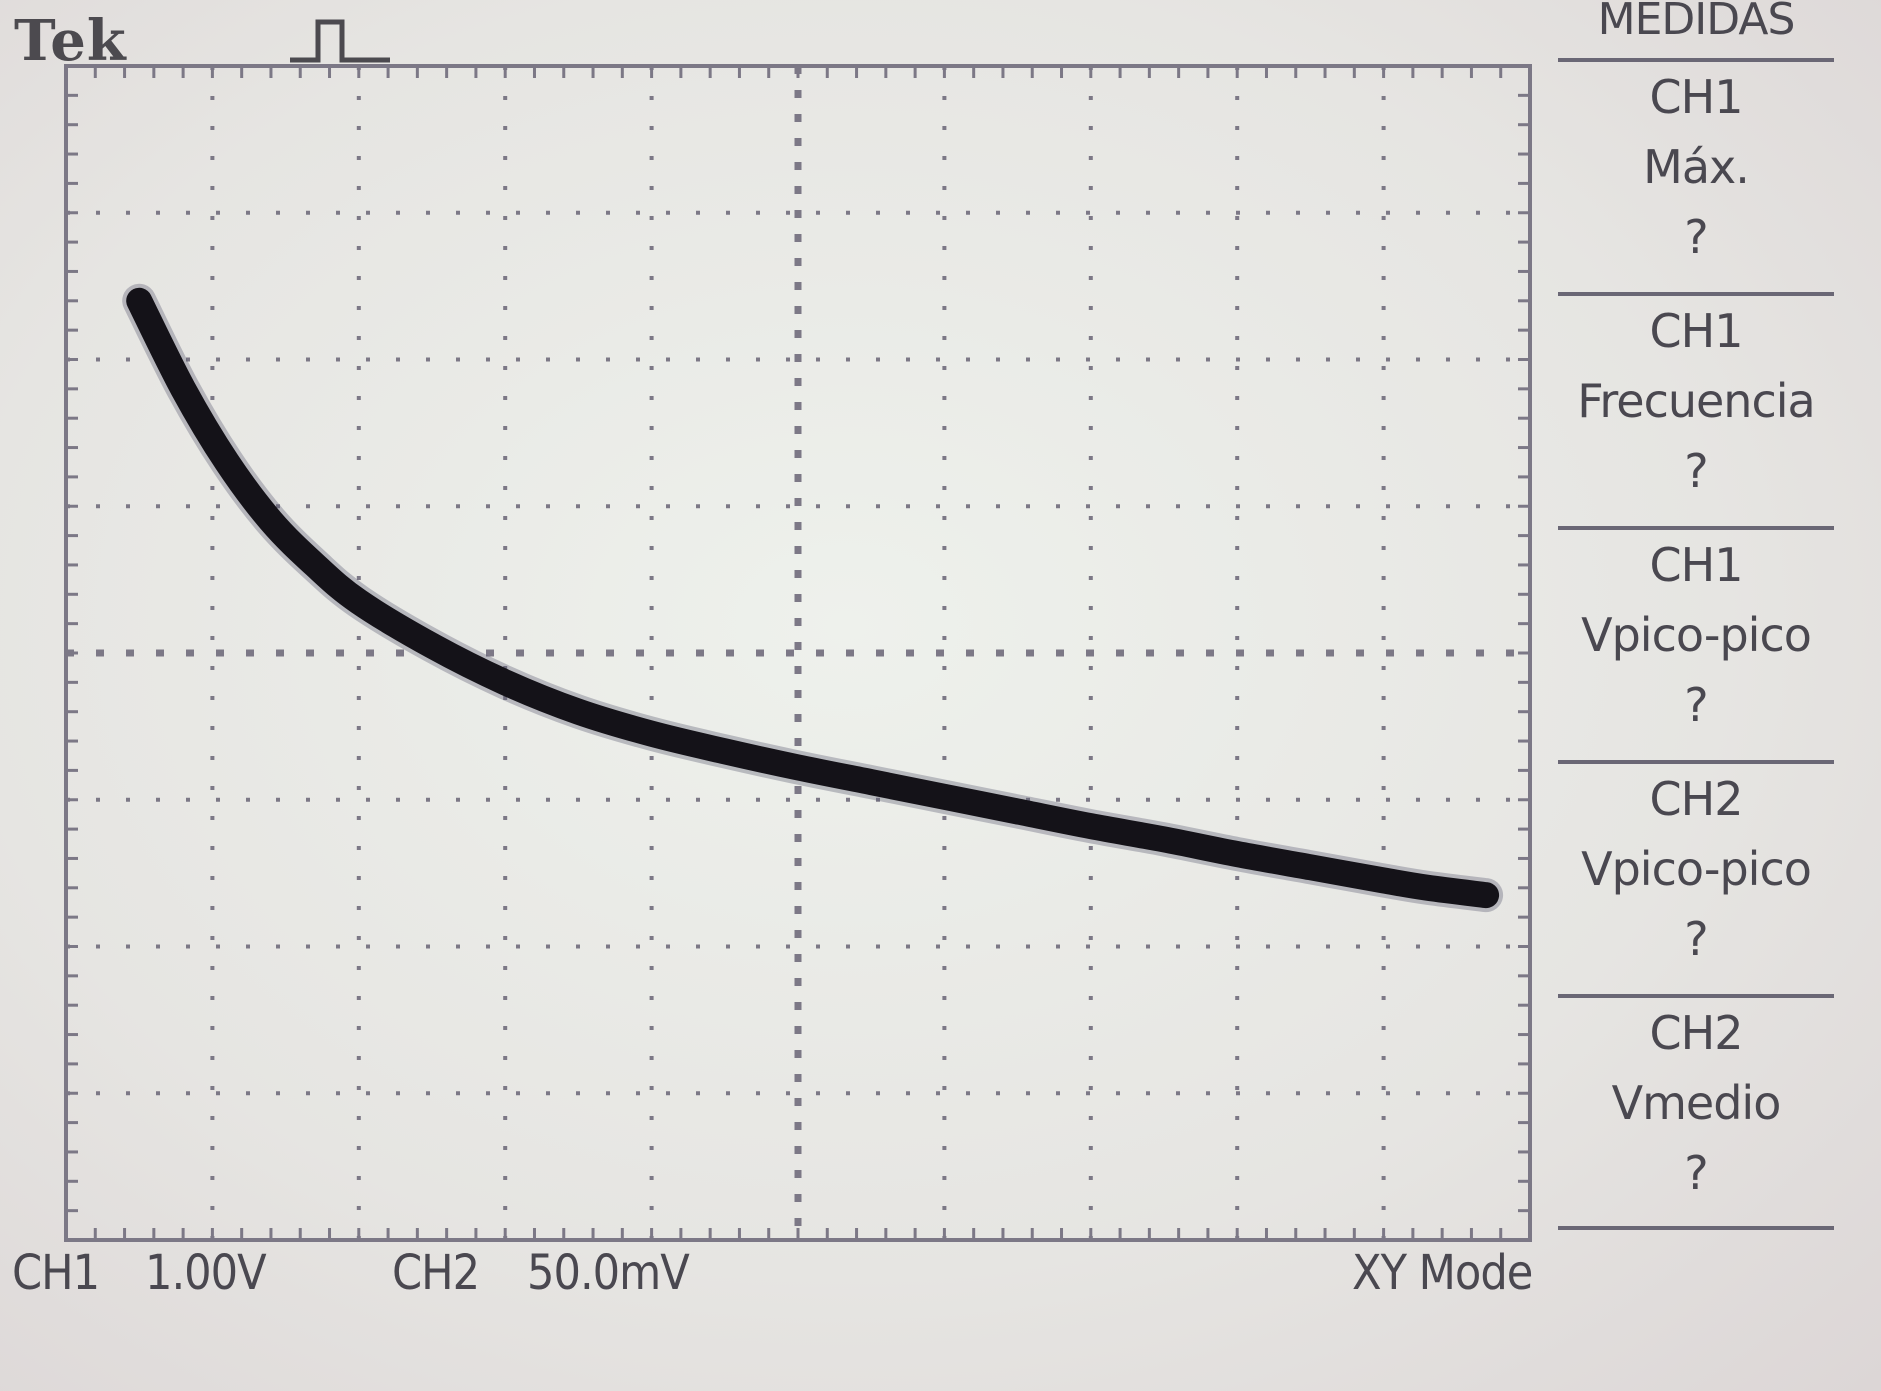 The width and height of the screenshot is (1881, 1391). Describe the element at coordinates (1696, 22) in the screenshot. I see `menu-title: MEDIDAS` at that location.